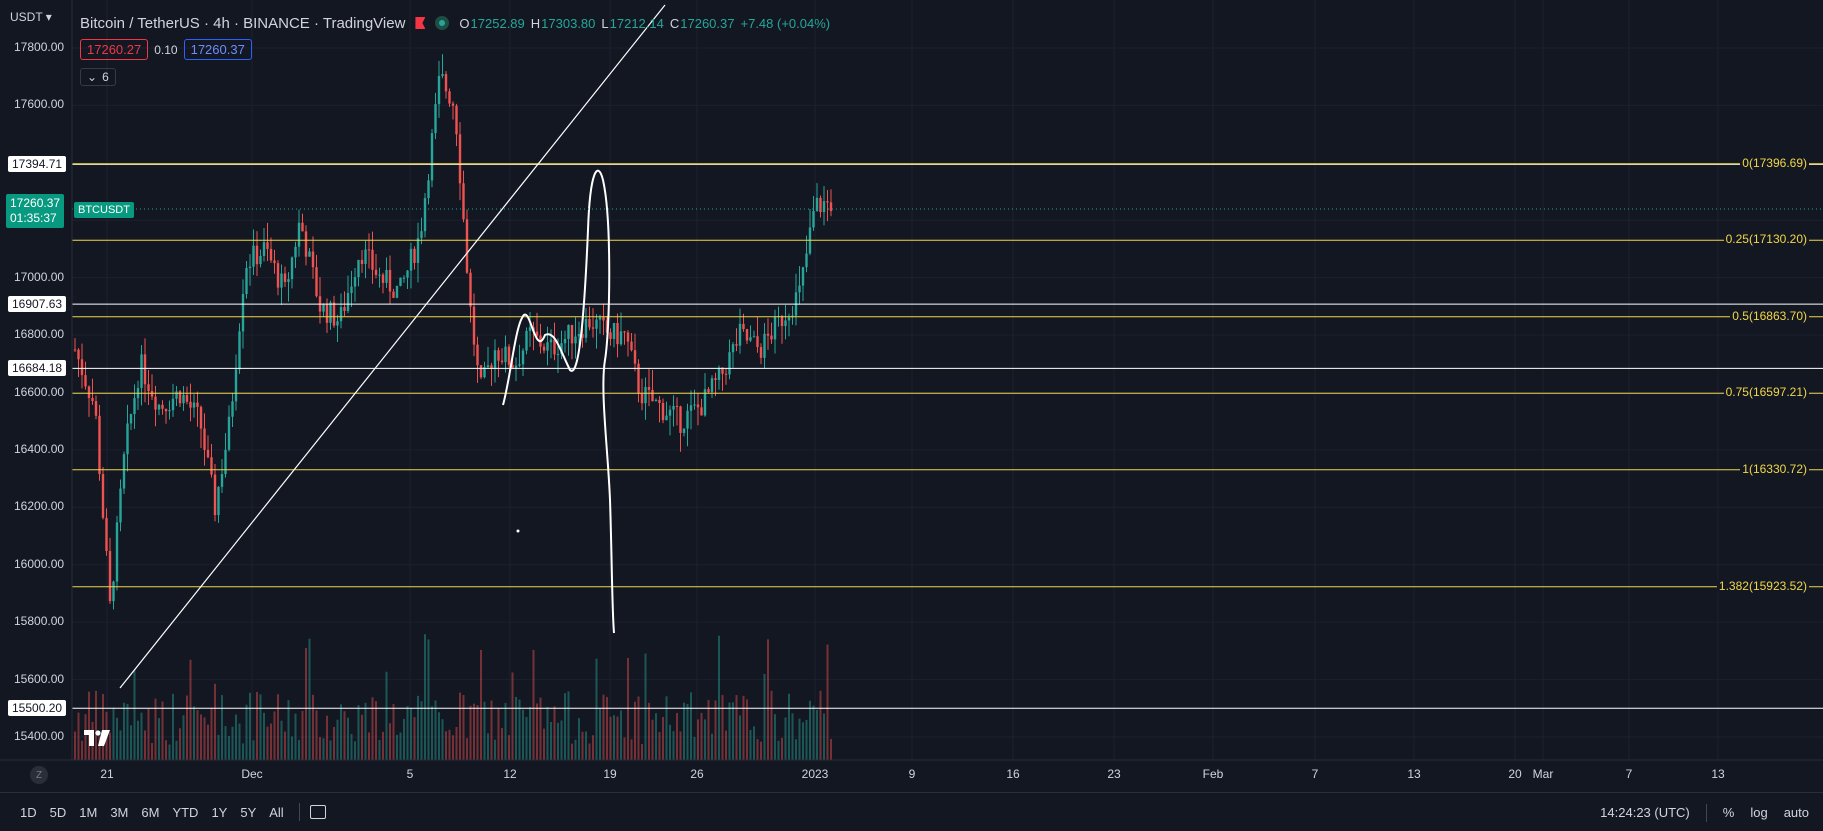  What do you see at coordinates (420, 23) in the screenshot?
I see `flag-icon` at bounding box center [420, 23].